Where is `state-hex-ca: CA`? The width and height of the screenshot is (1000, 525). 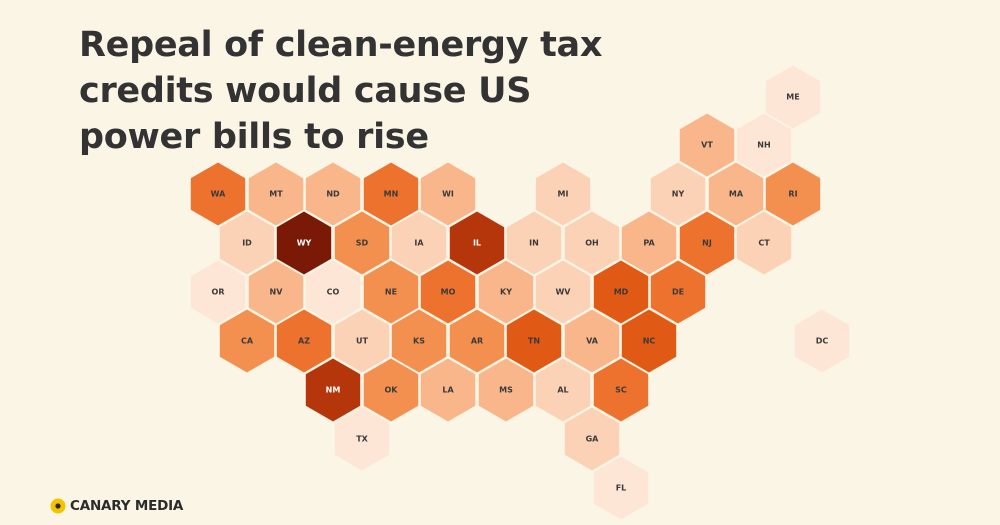
state-hex-ca: CA is located at coordinates (247, 341).